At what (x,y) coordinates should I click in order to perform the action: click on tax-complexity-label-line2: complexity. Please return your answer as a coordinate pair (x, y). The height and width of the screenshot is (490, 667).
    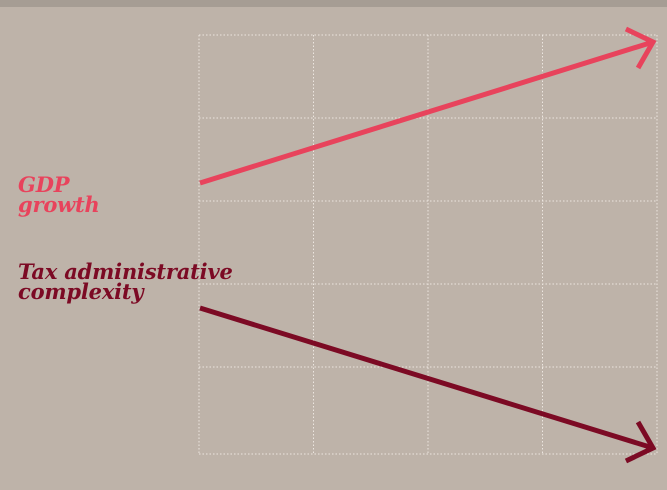
    Looking at the image, I should click on (81, 291).